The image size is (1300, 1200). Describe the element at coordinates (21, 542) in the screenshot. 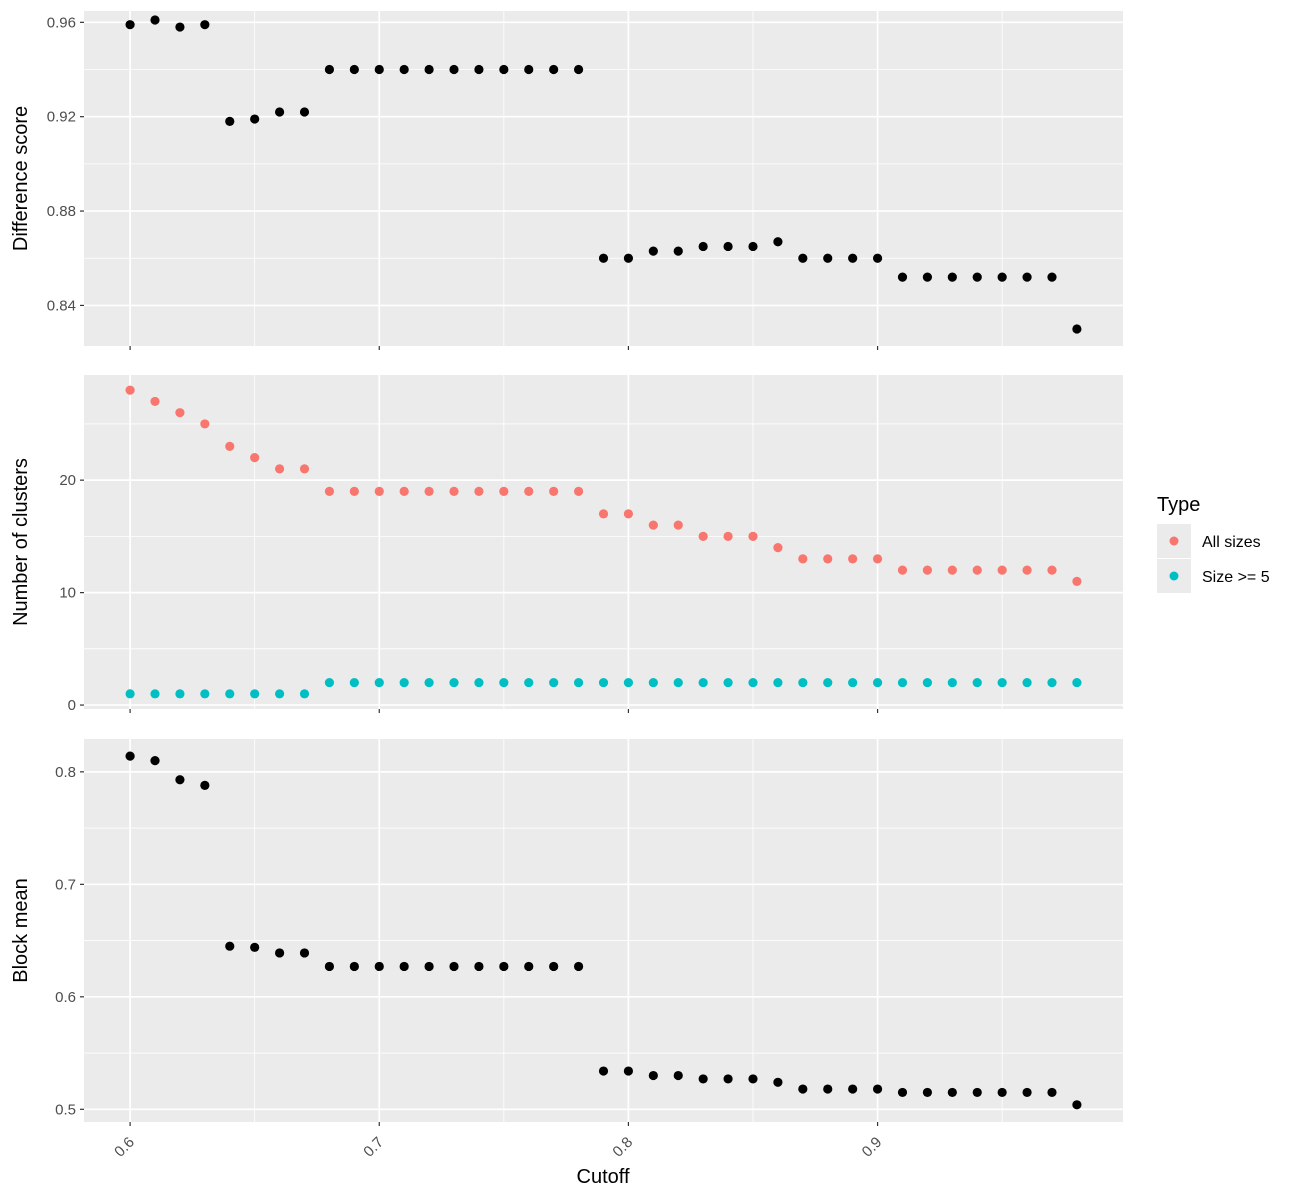

I see `y-axis-title: Number of clusters` at that location.